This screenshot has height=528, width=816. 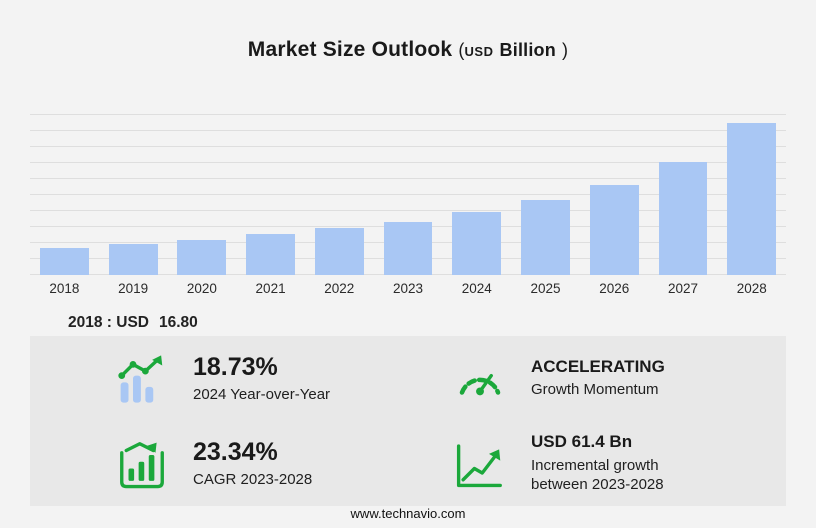 I want to click on cagr-chart-icon, so click(x=142, y=464).